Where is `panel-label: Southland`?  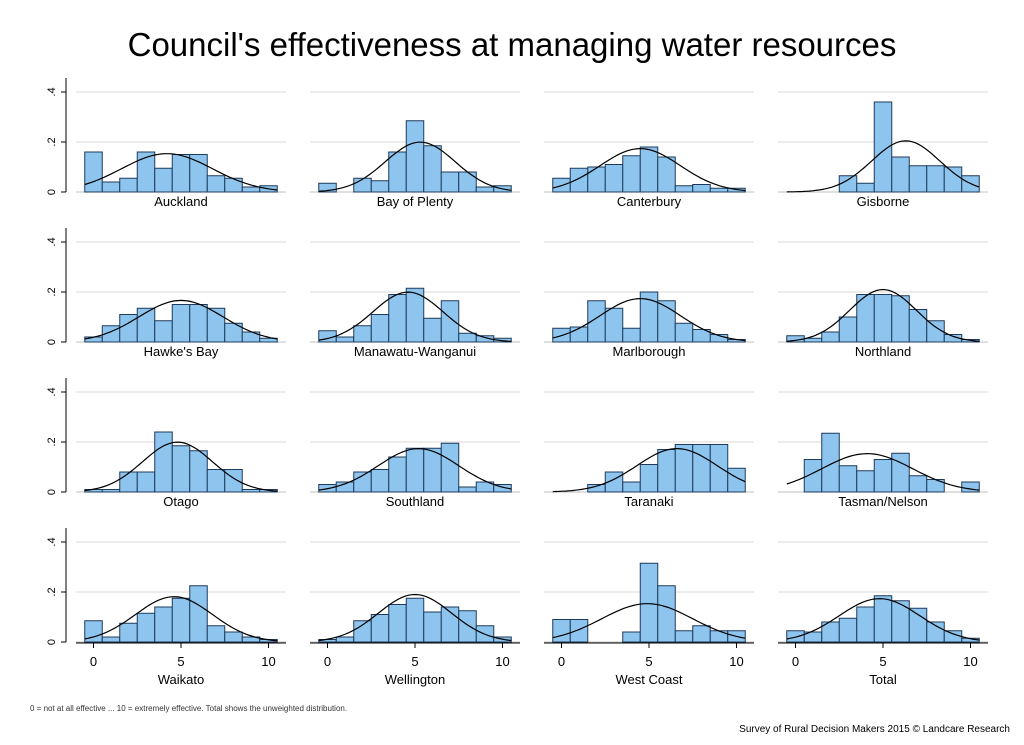 panel-label: Southland is located at coordinates (415, 501).